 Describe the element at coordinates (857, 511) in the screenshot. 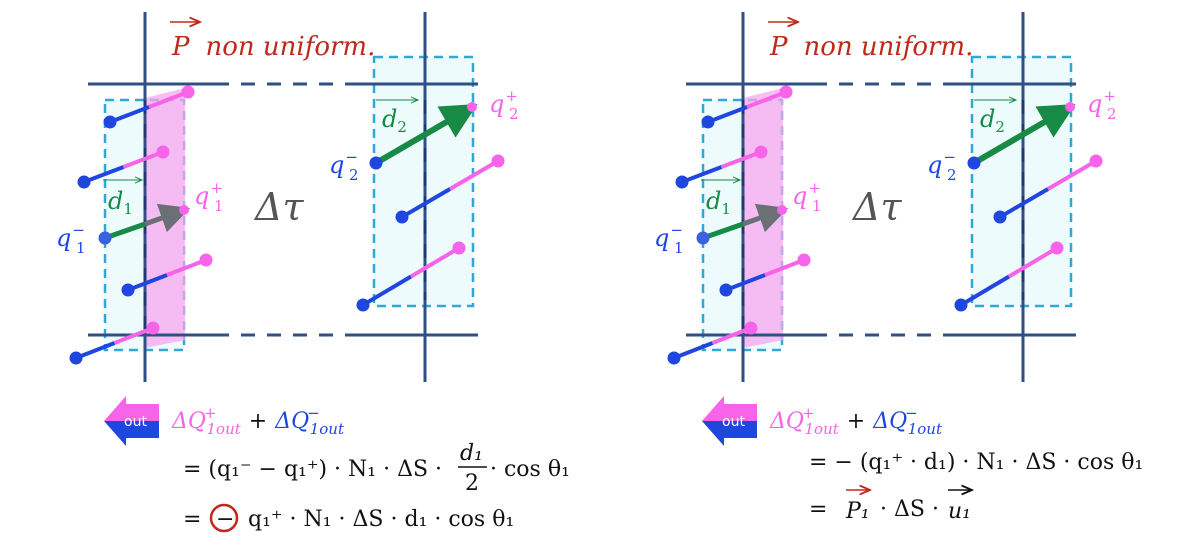

I see `p1-vector: P₁` at that location.